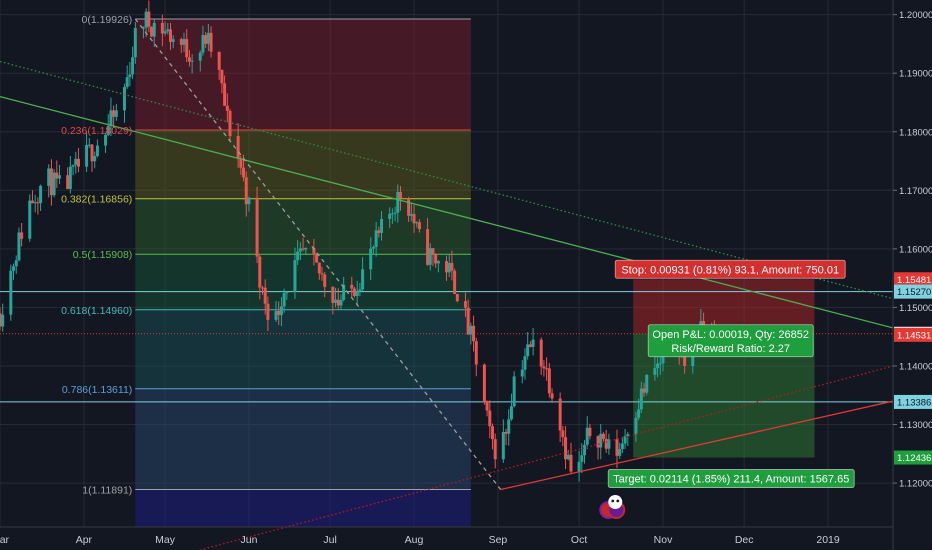  What do you see at coordinates (697, 445) in the screenshot?
I see `trendline` at bounding box center [697, 445].